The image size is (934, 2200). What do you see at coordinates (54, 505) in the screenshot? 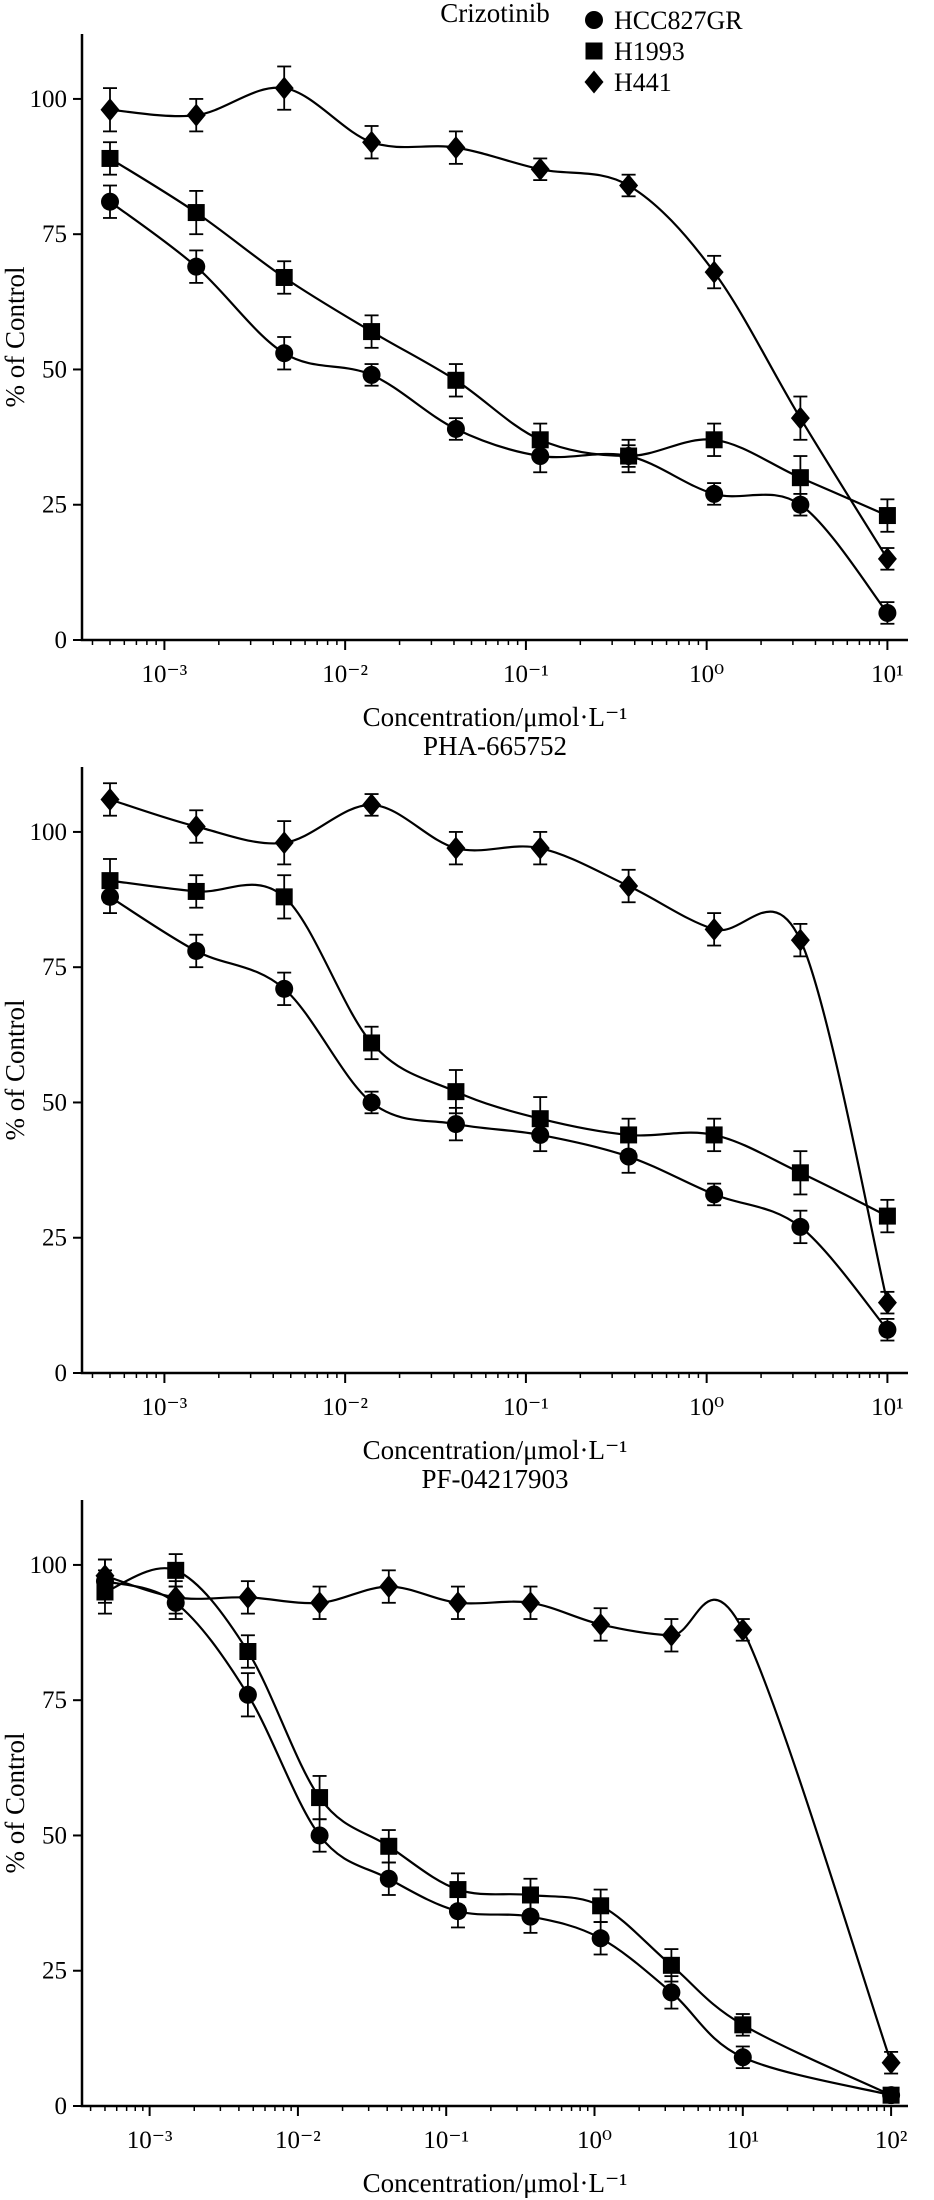
I see `y-tick-label: 25` at bounding box center [54, 505].